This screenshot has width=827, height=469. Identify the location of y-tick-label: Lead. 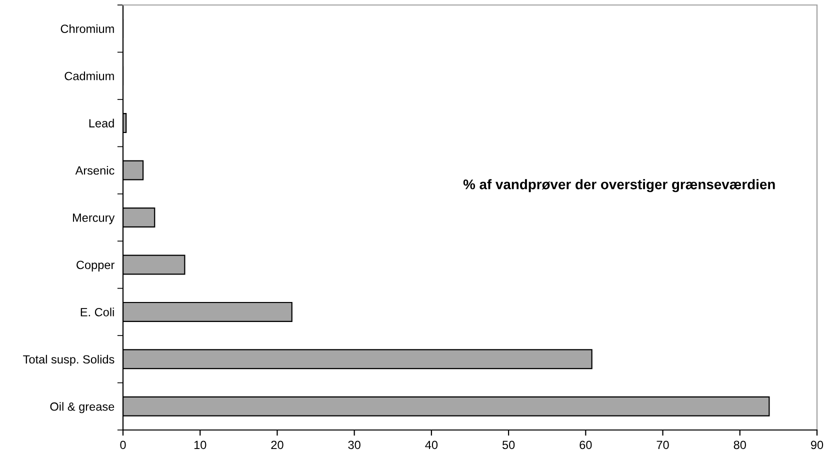
(101, 123).